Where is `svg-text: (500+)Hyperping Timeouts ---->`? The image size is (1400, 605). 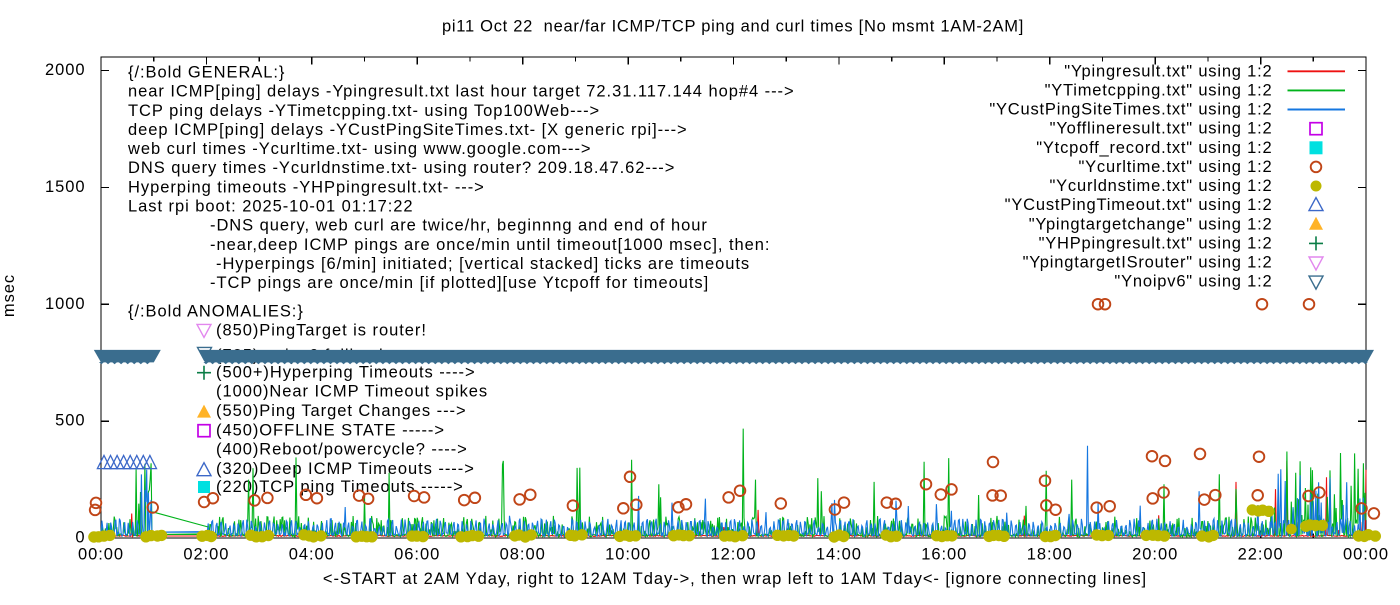 svg-text: (500+)Hyperping Timeouts ----> is located at coordinates (346, 373).